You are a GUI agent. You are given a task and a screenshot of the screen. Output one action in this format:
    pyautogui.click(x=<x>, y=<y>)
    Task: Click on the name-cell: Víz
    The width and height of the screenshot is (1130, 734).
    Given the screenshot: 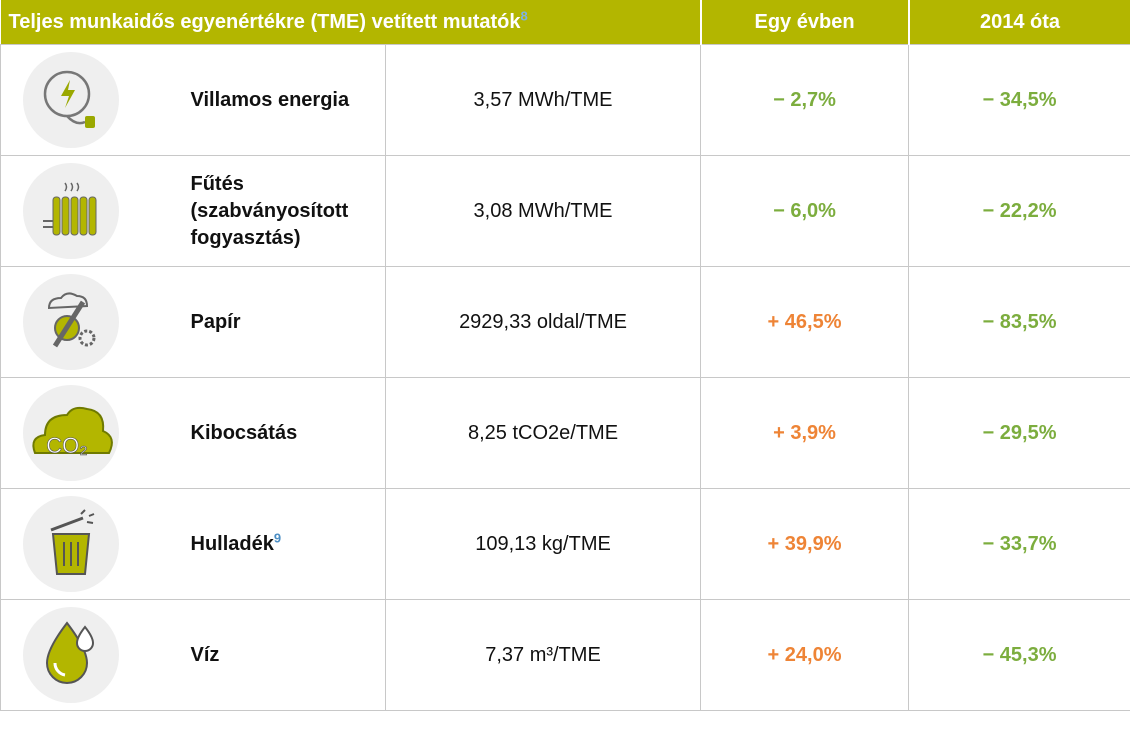 What is the action you would take?
    pyautogui.click(x=280, y=655)
    